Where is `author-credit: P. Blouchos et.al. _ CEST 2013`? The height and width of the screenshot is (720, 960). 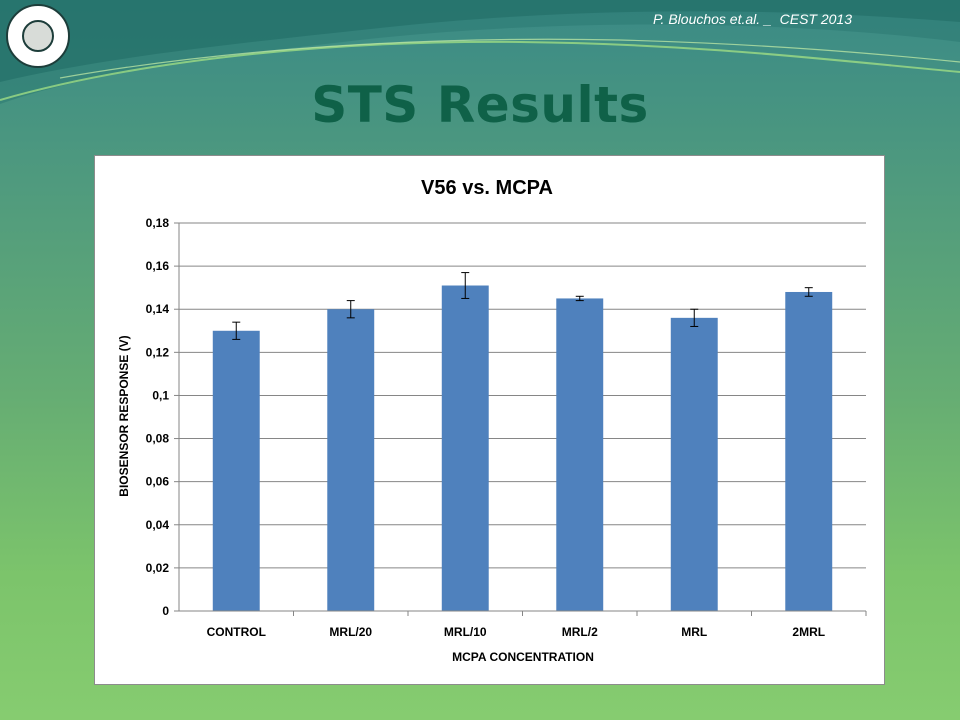
author-credit: P. Blouchos et.al. _ CEST 2013 is located at coordinates (752, 19).